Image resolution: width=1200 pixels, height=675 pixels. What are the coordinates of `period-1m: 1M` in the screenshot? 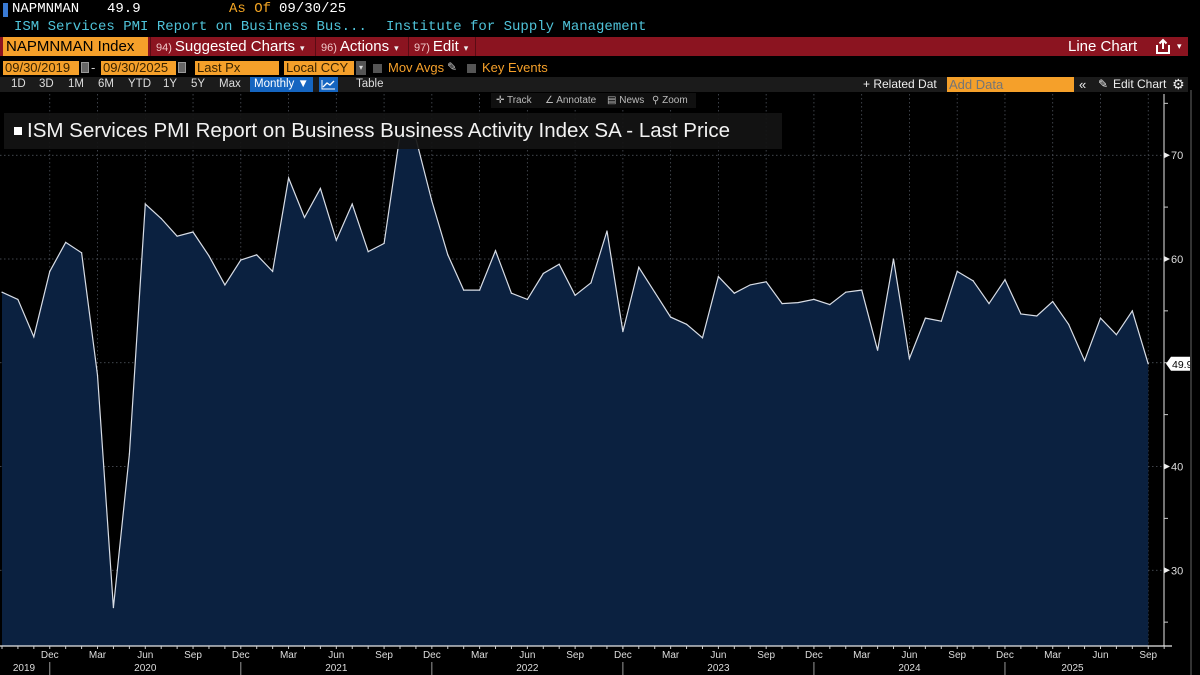 It's located at (76, 84).